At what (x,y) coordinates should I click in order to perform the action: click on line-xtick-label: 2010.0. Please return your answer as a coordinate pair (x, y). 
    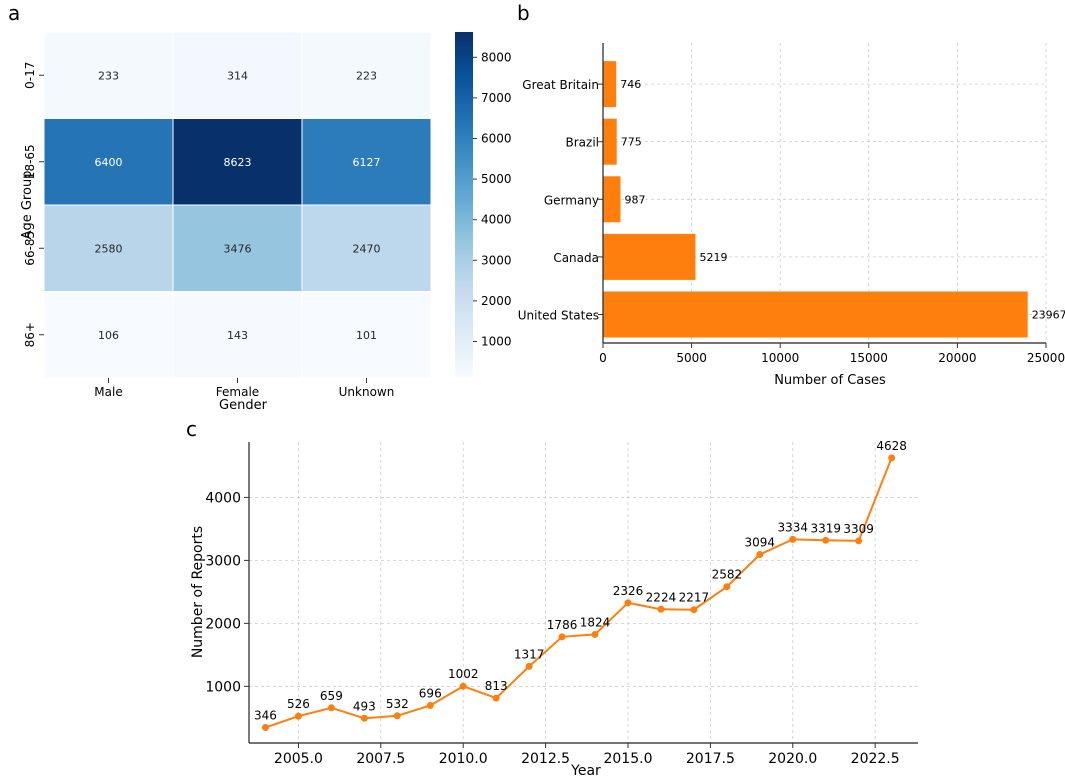
    Looking at the image, I should click on (463, 759).